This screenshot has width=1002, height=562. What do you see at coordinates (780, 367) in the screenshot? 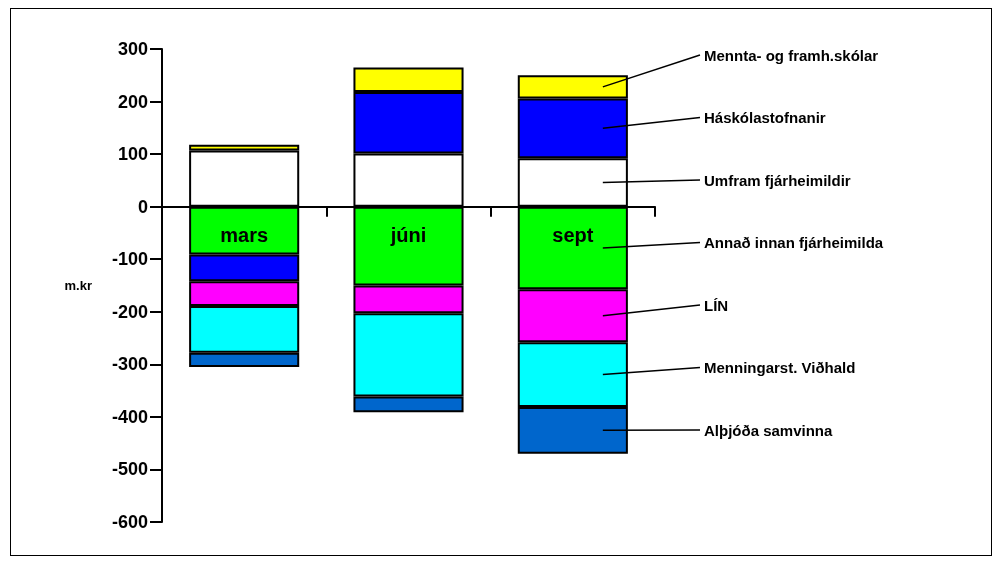
I see `text: Menningarst. Viðhald` at bounding box center [780, 367].